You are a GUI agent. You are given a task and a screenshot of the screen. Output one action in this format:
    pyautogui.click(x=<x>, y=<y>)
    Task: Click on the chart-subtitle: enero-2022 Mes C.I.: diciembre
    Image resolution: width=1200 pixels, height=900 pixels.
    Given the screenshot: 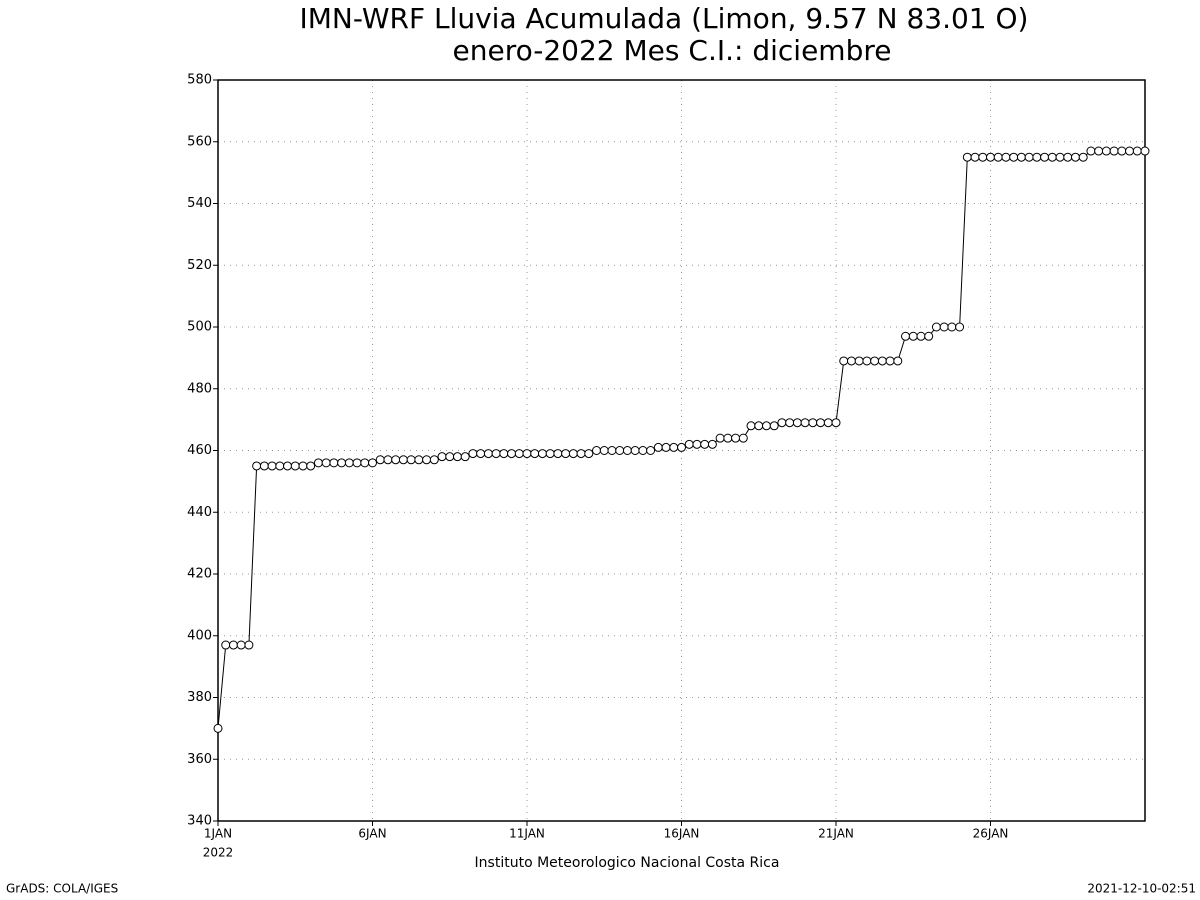 What is the action you would take?
    pyautogui.click(x=672, y=50)
    